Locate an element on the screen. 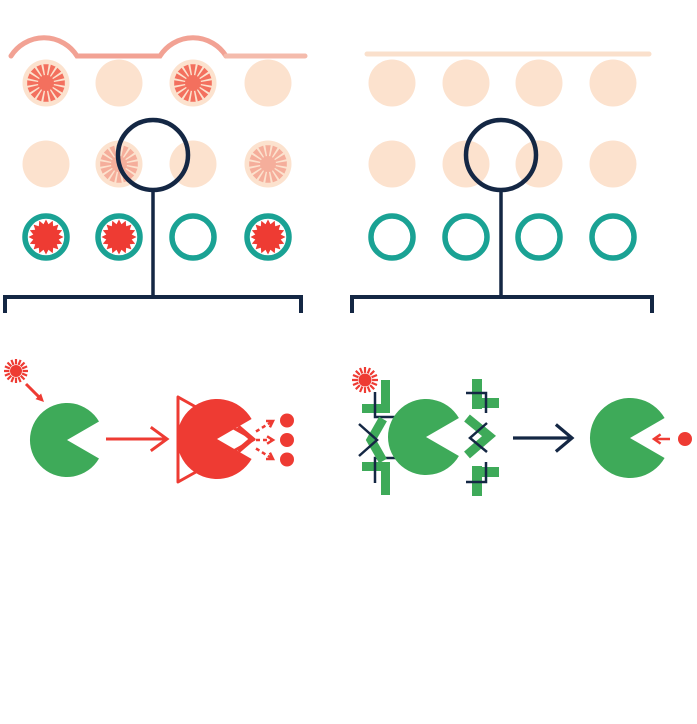 Image resolution: width=697 pixels, height=724 pixels. drug-molecule-bottom-right is located at coordinates (482, 479).